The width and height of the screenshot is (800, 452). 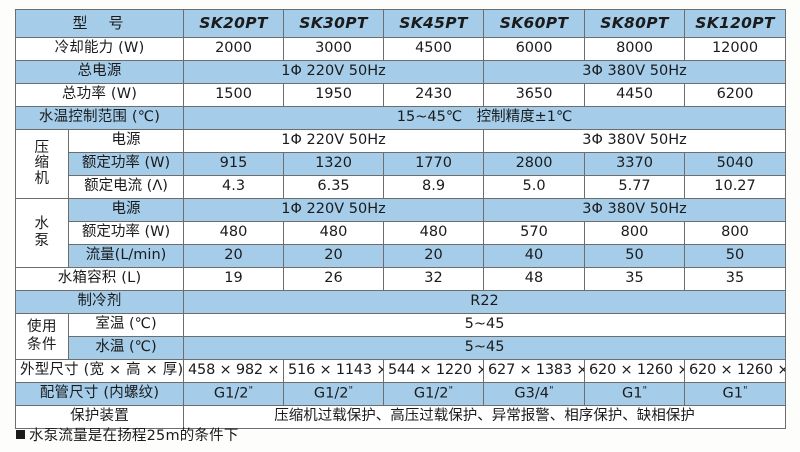 I want to click on label-compressor-rated-power: 额定功率 (W), so click(x=126, y=164).